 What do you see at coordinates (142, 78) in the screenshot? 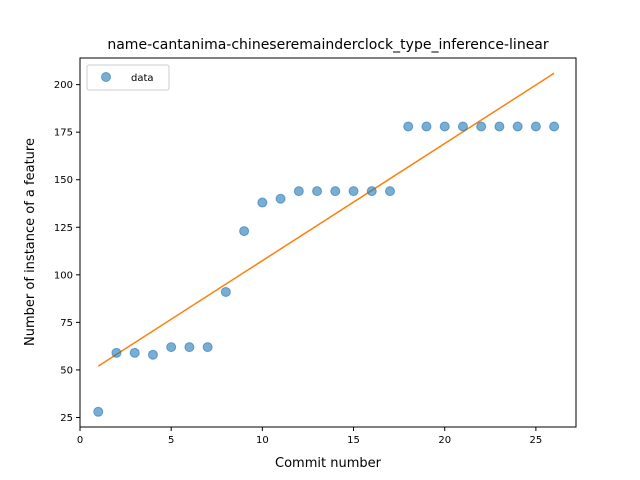
I see `legend-label-data: data` at bounding box center [142, 78].